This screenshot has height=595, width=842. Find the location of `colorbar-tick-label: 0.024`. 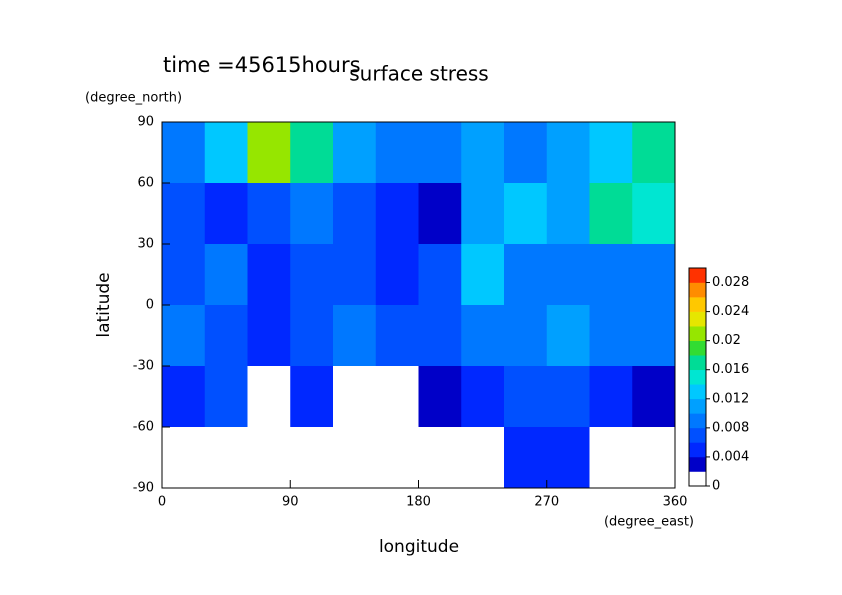

colorbar-tick-label: 0.024 is located at coordinates (730, 311).